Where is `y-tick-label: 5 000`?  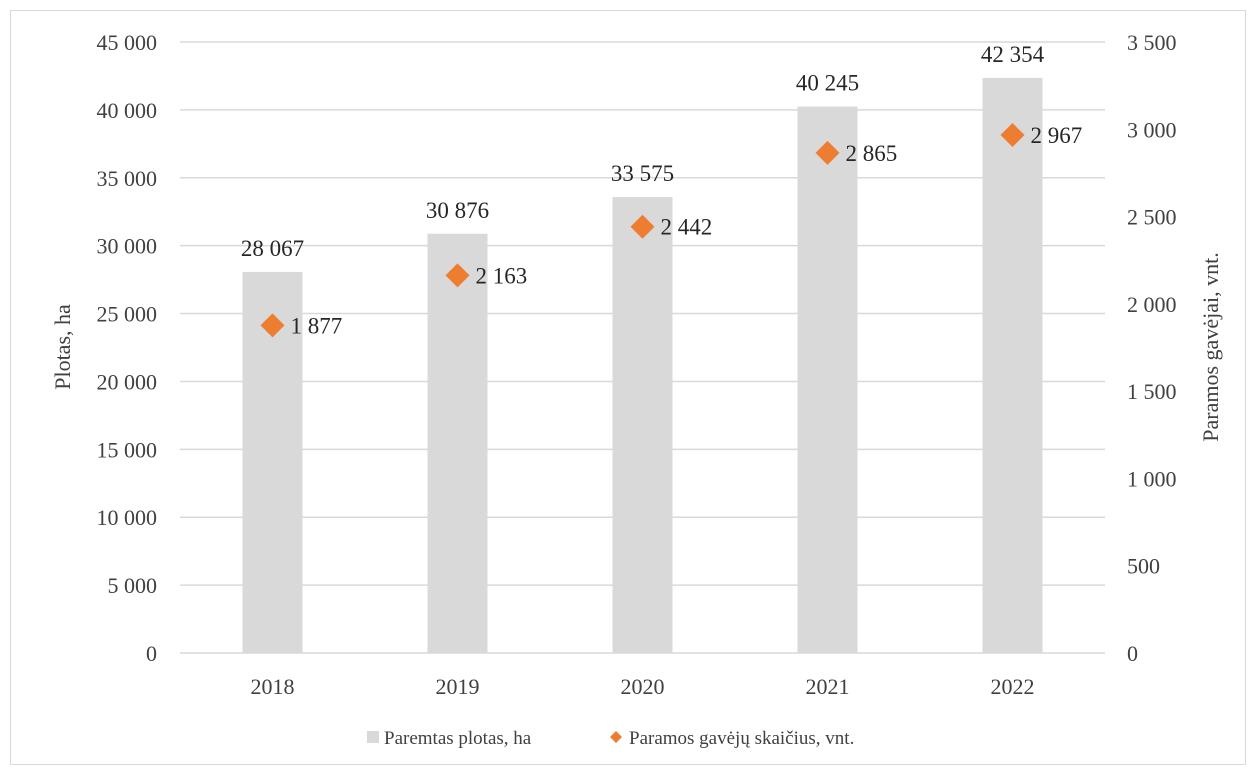 y-tick-label: 5 000 is located at coordinates (133, 585).